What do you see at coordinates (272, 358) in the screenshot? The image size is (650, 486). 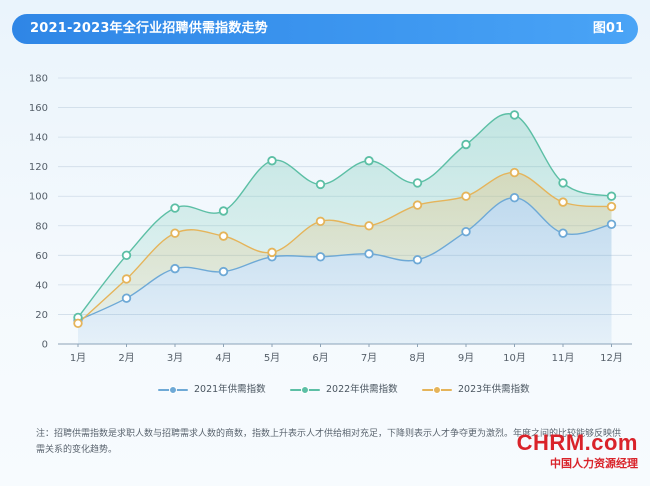 I see `x-tick-label: 5月` at bounding box center [272, 358].